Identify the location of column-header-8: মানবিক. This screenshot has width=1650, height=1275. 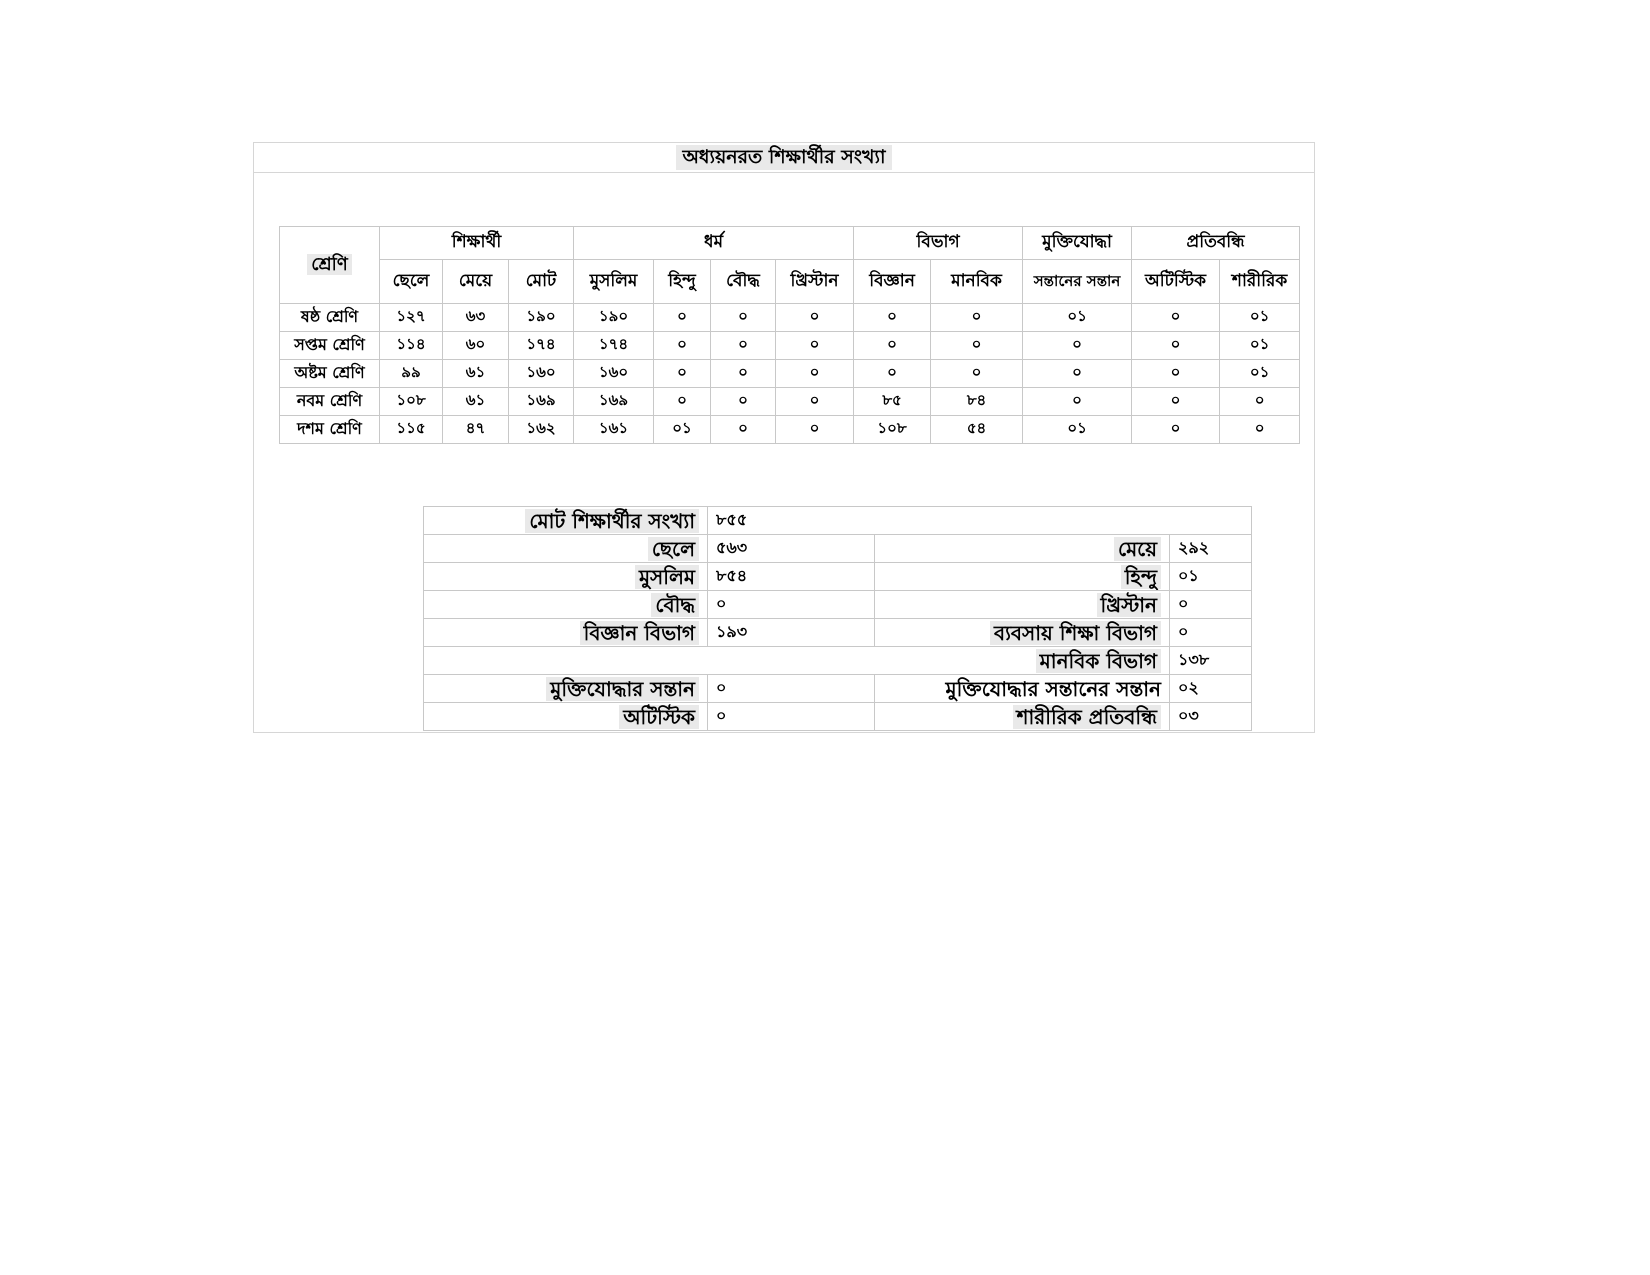
(977, 281).